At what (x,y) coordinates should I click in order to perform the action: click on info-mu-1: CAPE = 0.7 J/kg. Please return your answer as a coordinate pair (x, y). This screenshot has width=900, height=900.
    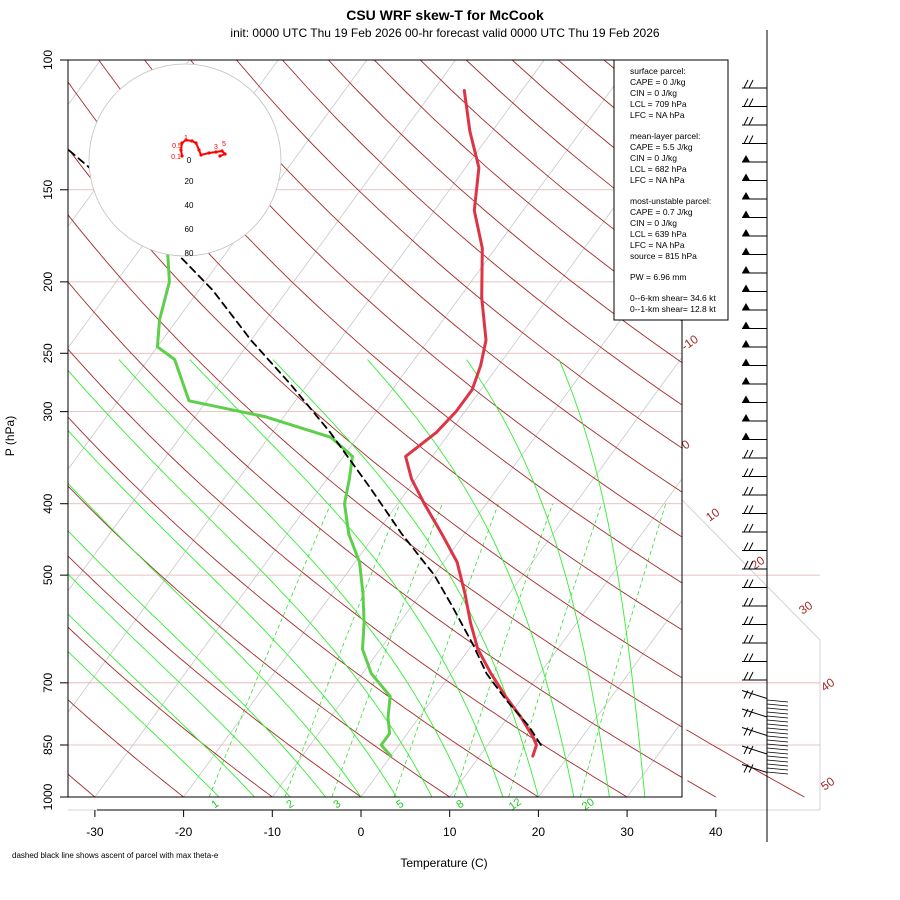
    Looking at the image, I should click on (661, 212).